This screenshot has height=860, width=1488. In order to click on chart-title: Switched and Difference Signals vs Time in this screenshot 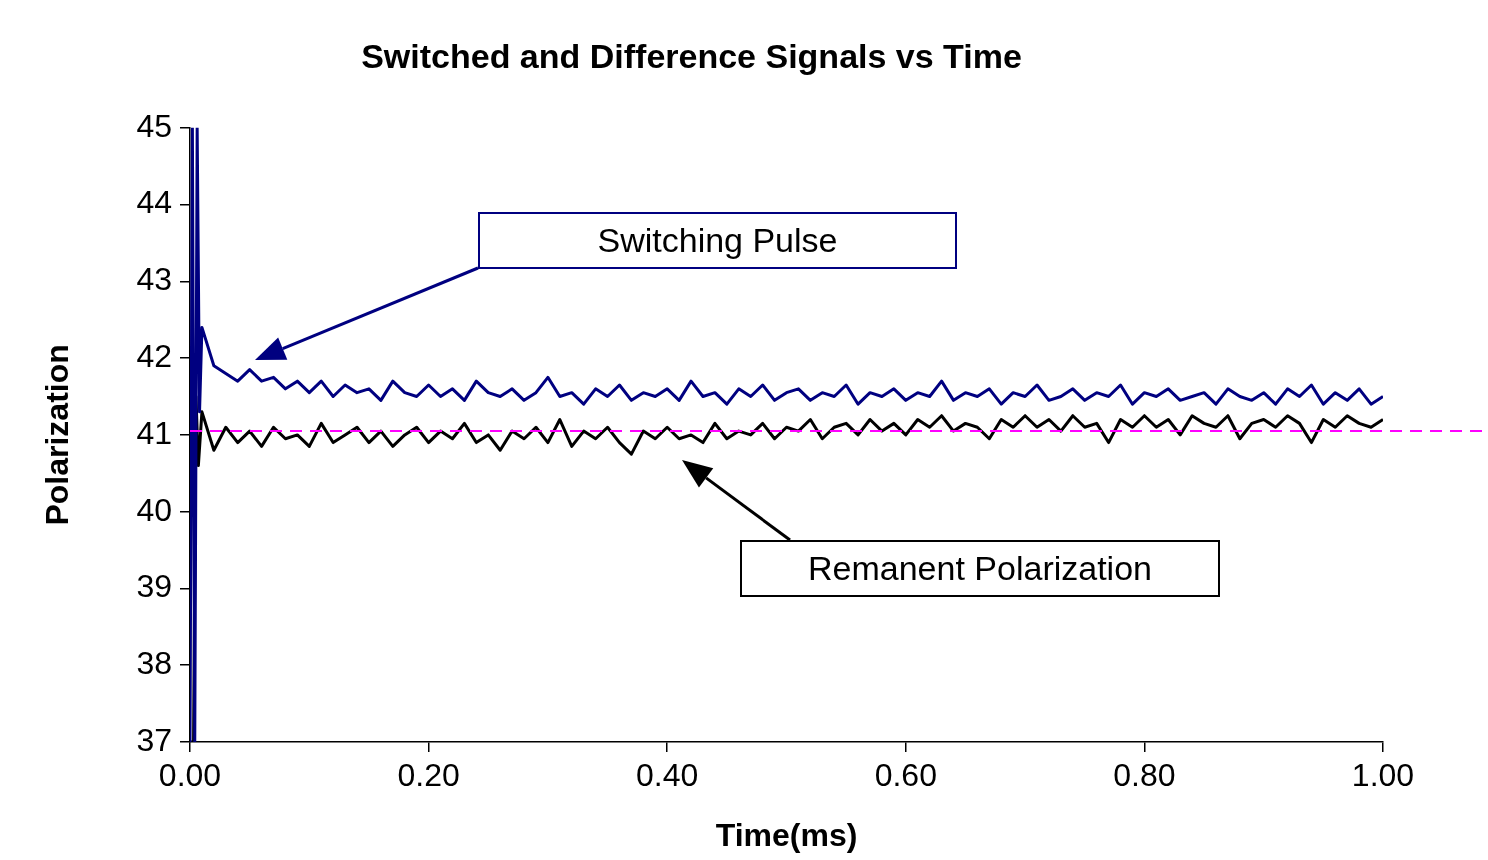, I will do `click(691, 55)`.